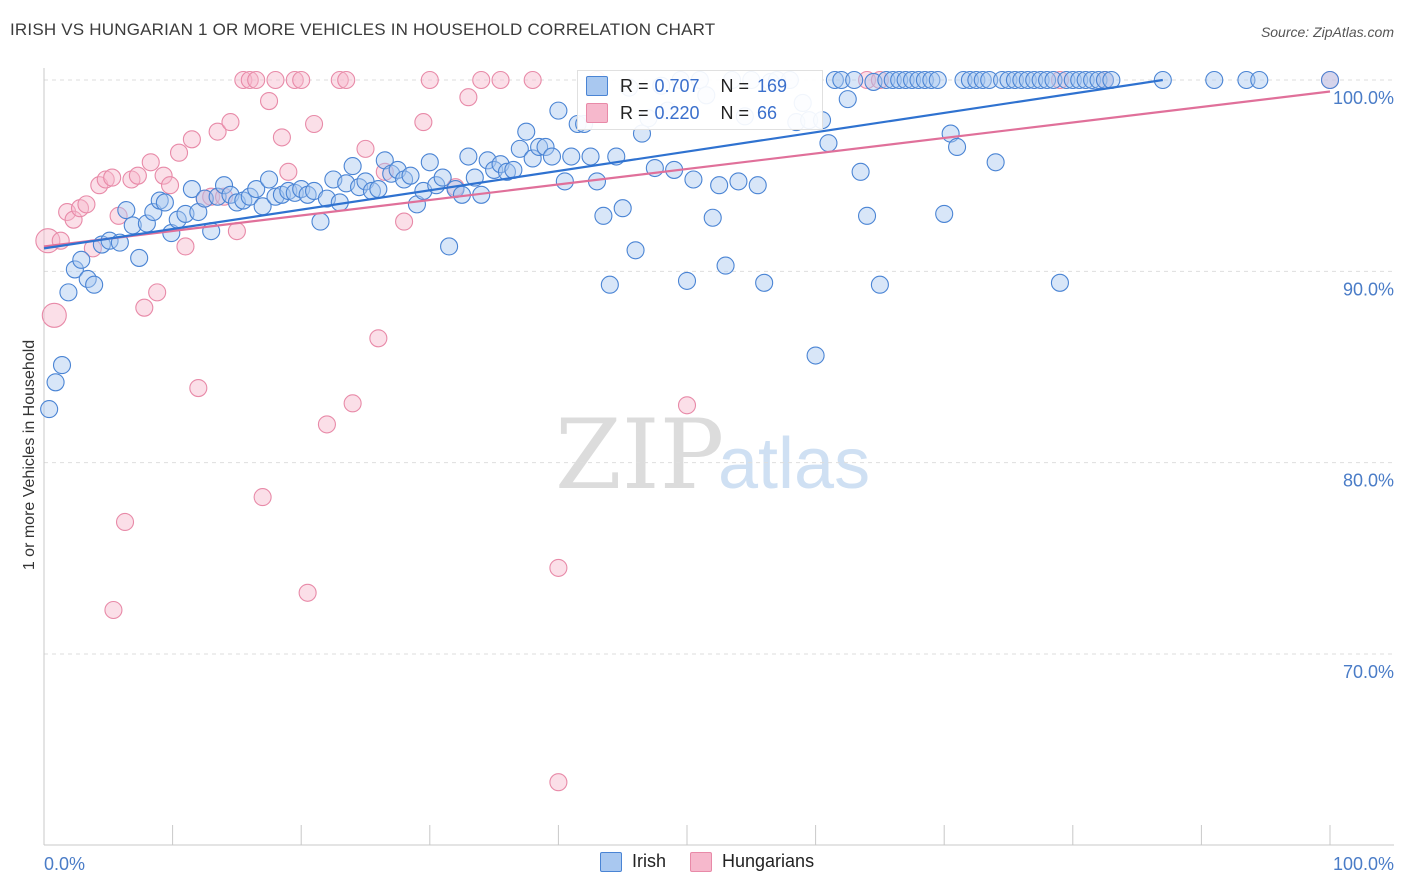  I want to click on watermark-zip: ZIP, so click(639, 455).